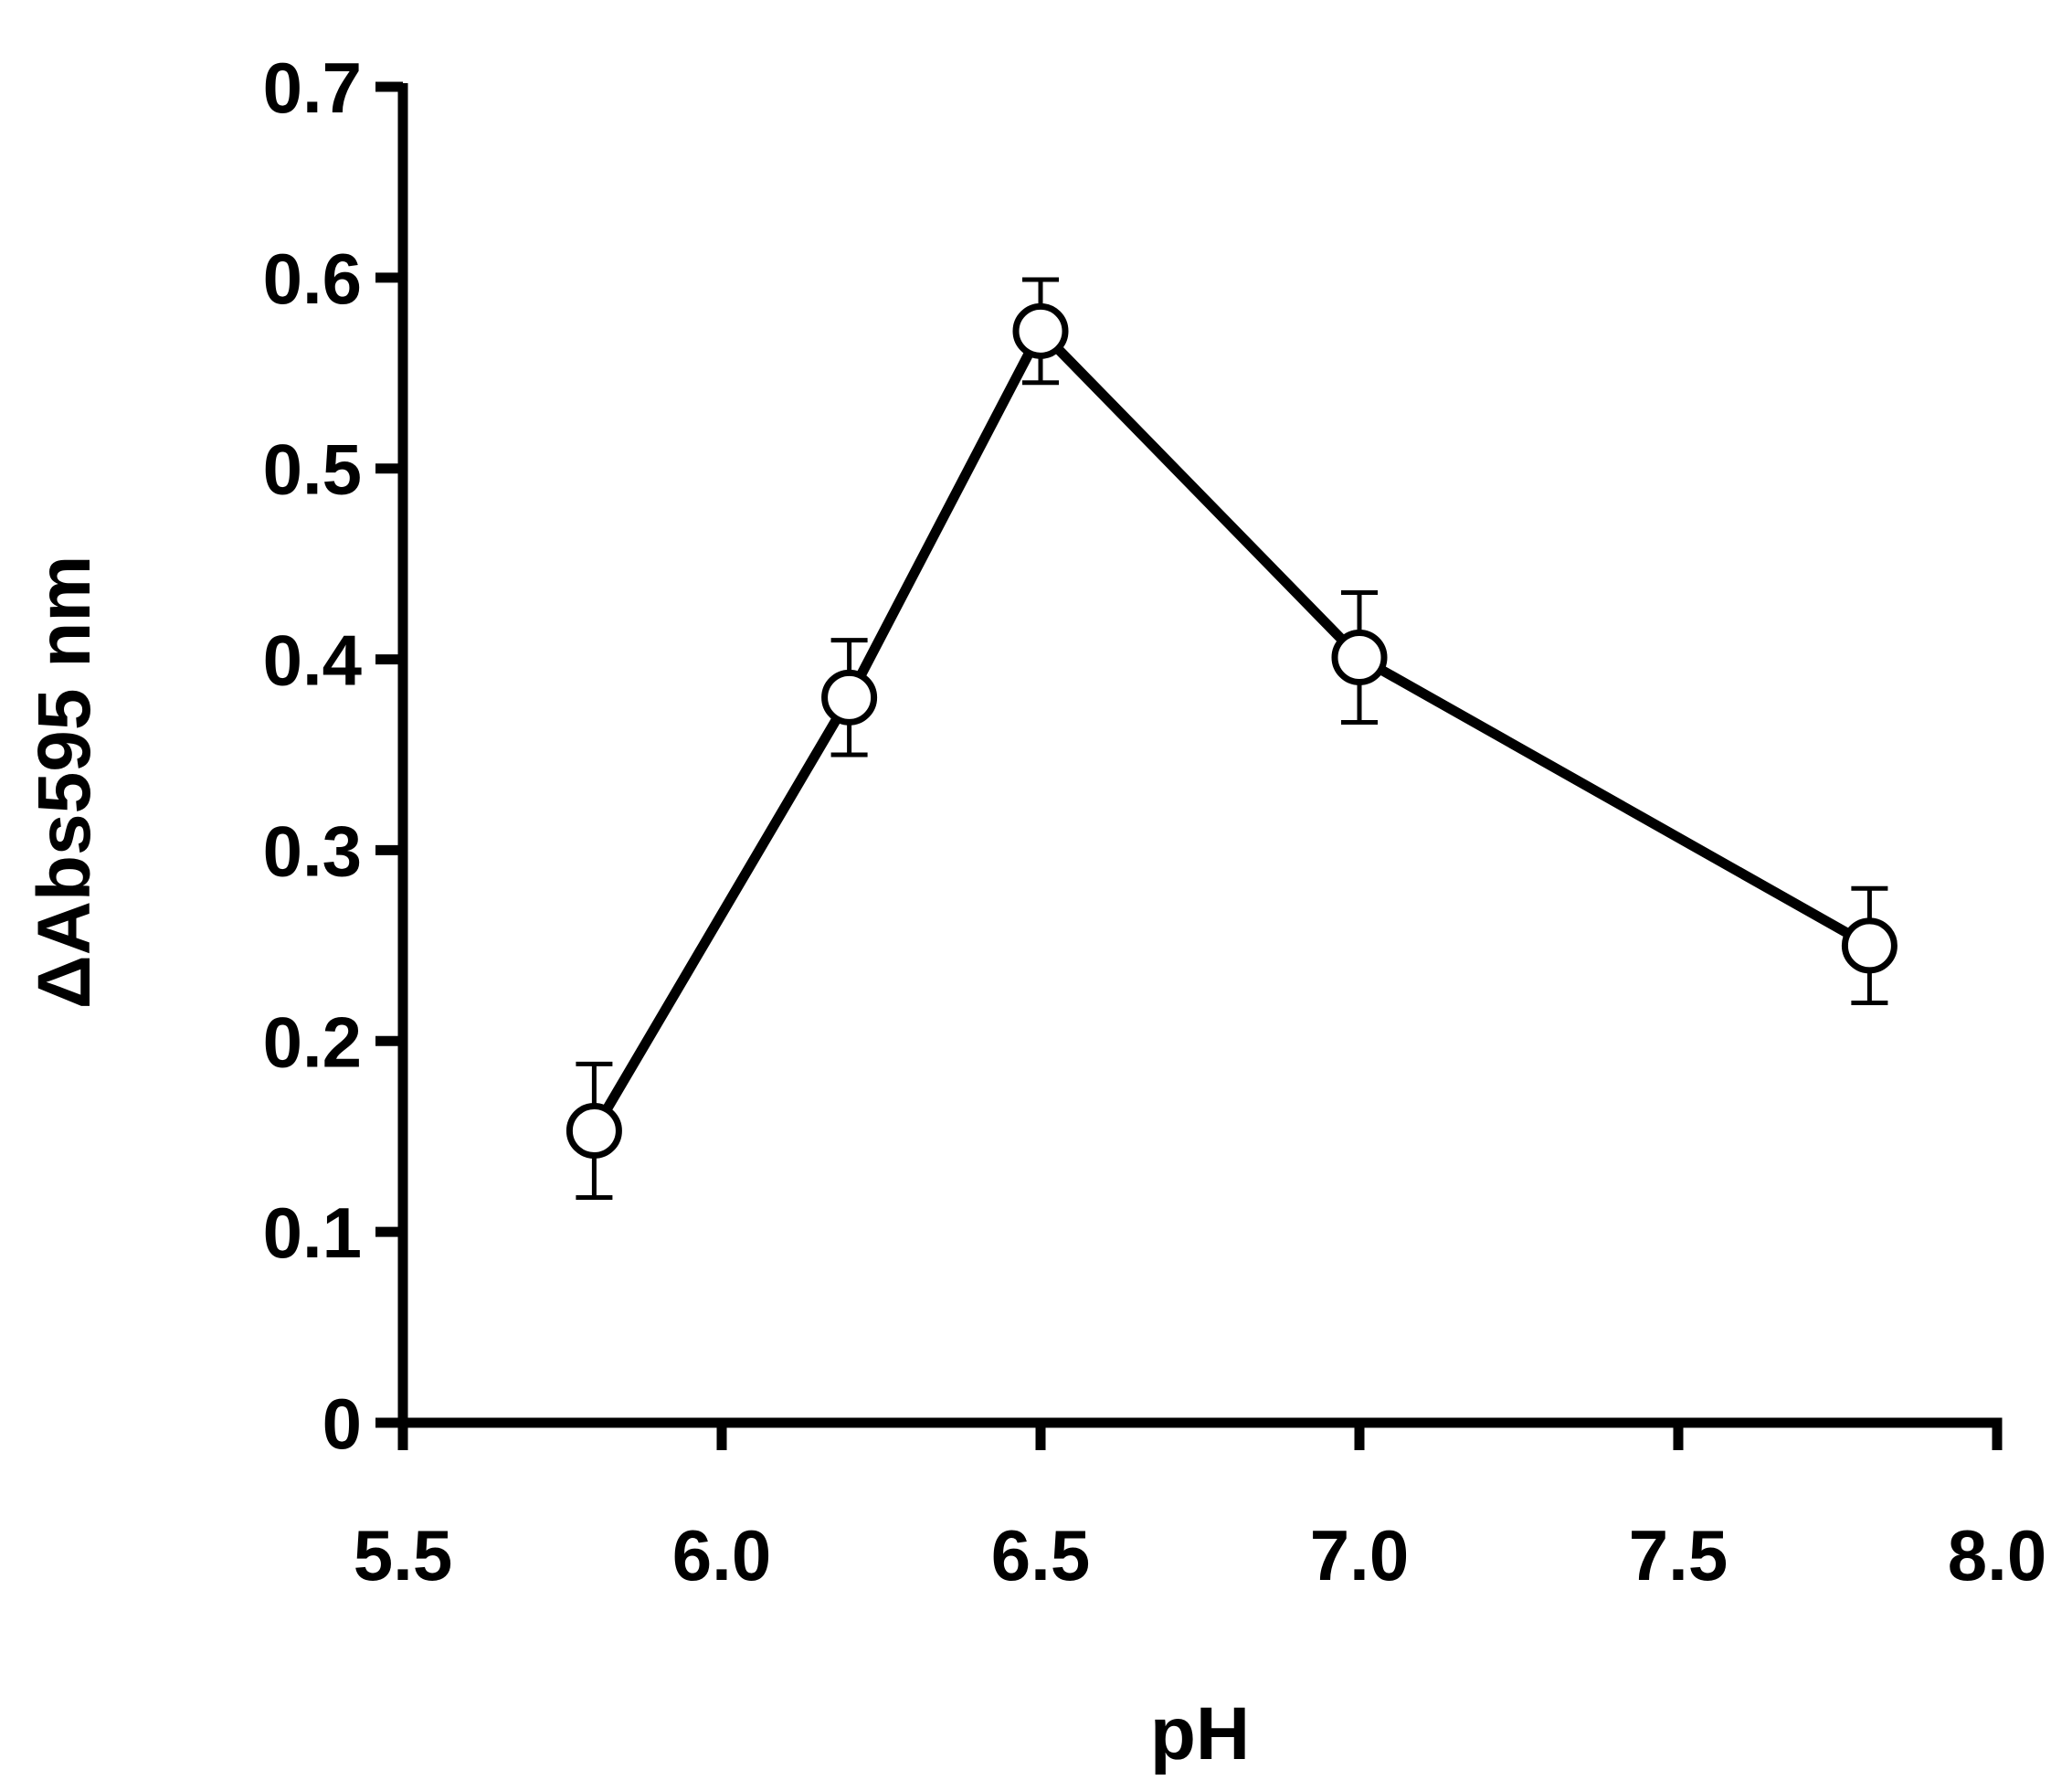  What do you see at coordinates (64, 783) in the screenshot?
I see `y-axis-title: ΔAbs595 nm` at bounding box center [64, 783].